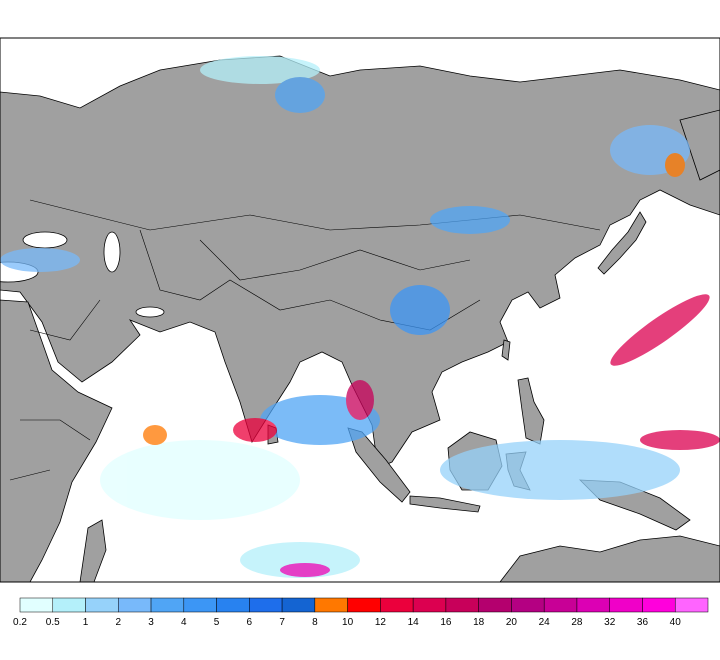  What do you see at coordinates (112, 252) in the screenshot?
I see `caspian-sea` at bounding box center [112, 252].